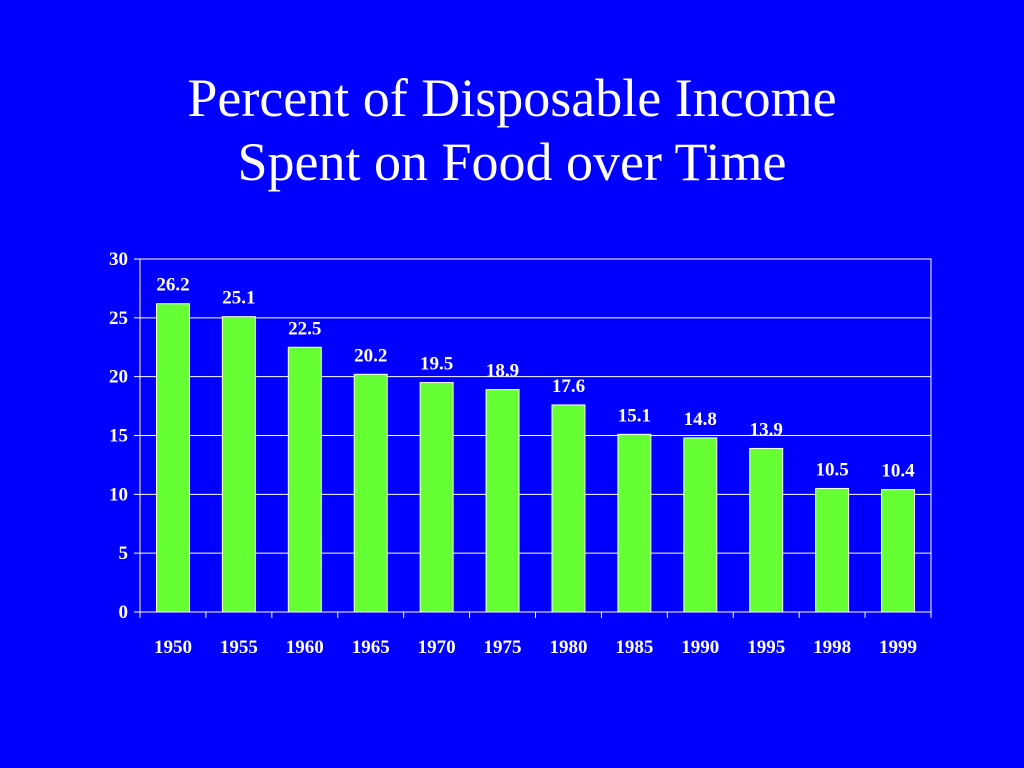 The width and height of the screenshot is (1024, 768). I want to click on x-tick-label-1985: 1985, so click(634, 647).